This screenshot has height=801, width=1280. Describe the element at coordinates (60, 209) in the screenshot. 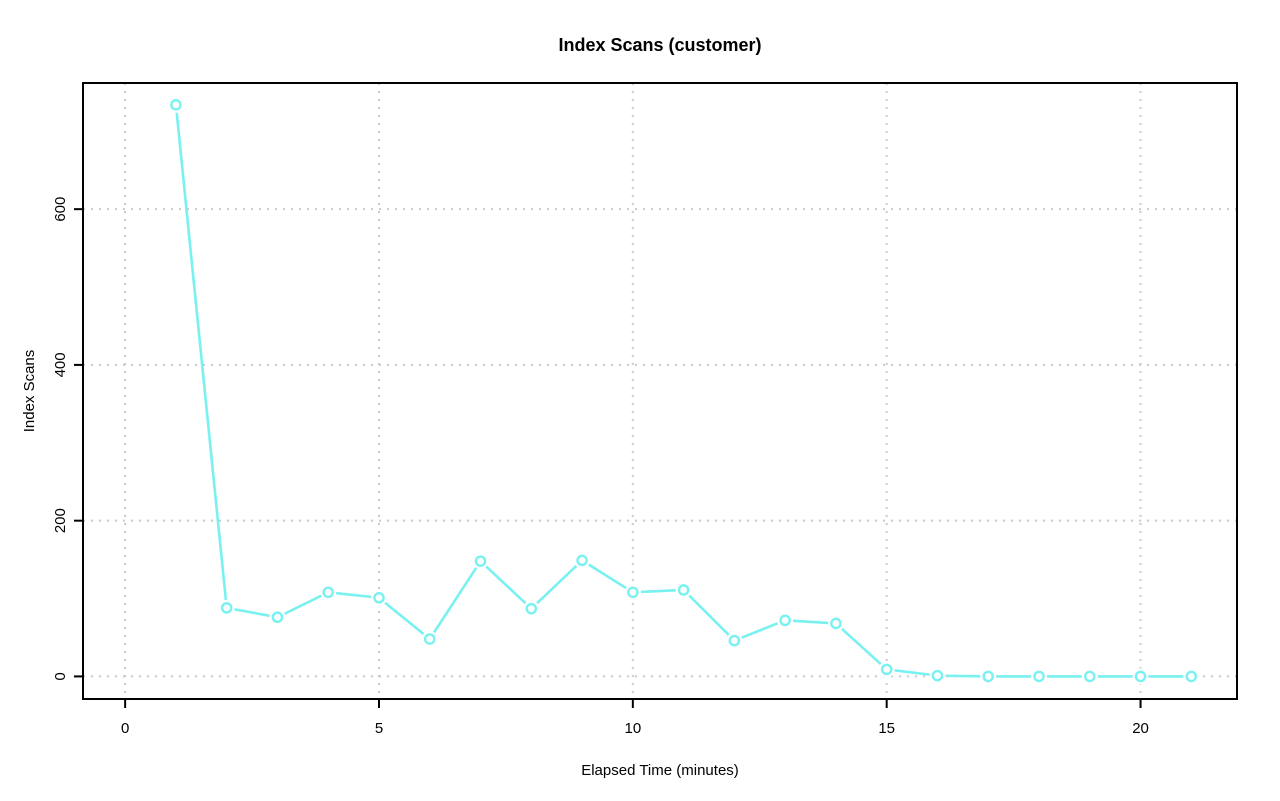

I see `y-tick-label: 600` at that location.